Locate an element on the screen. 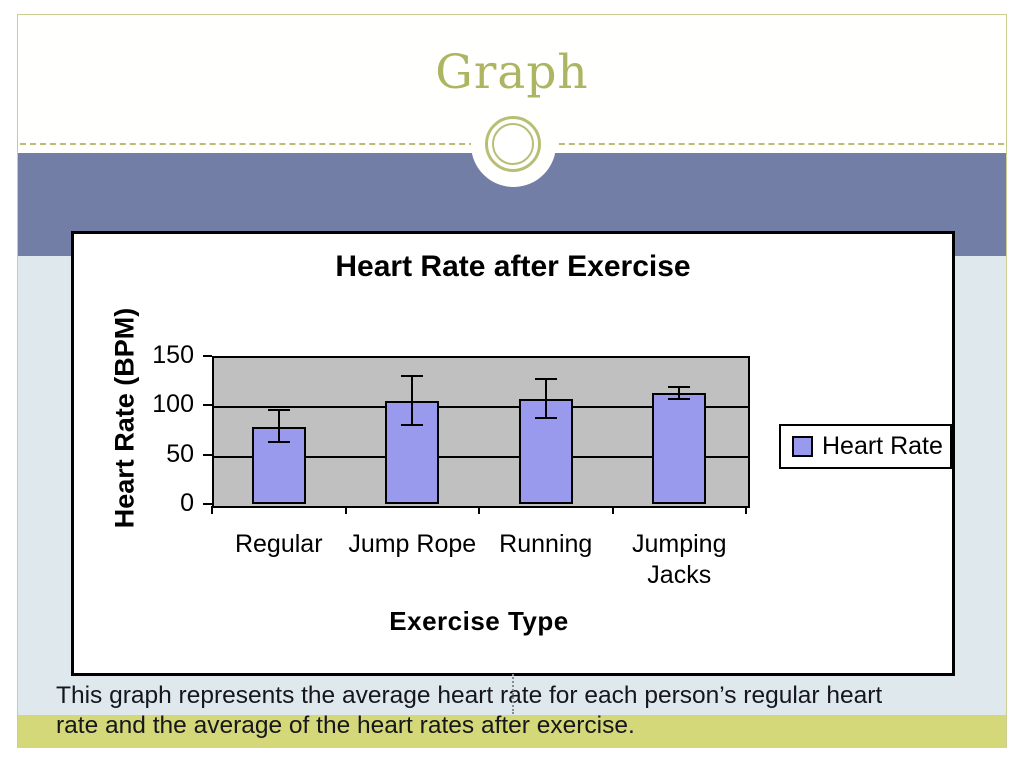 The image size is (1024, 768). x-category-label-2: Running is located at coordinates (546, 544).